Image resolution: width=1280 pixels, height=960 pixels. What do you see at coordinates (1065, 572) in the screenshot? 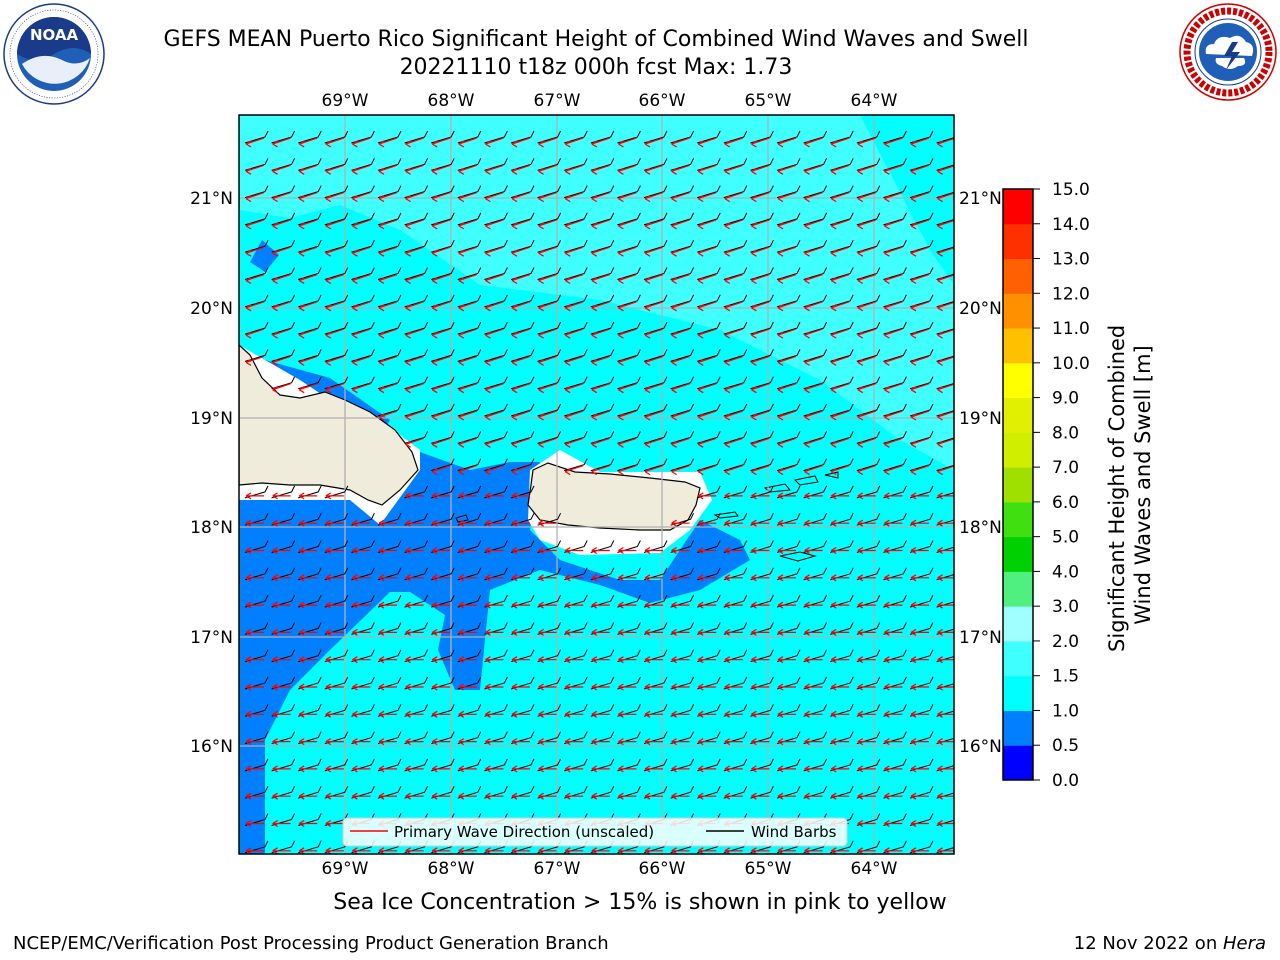
I see `colorbar-tick-label: 4.0` at bounding box center [1065, 572].